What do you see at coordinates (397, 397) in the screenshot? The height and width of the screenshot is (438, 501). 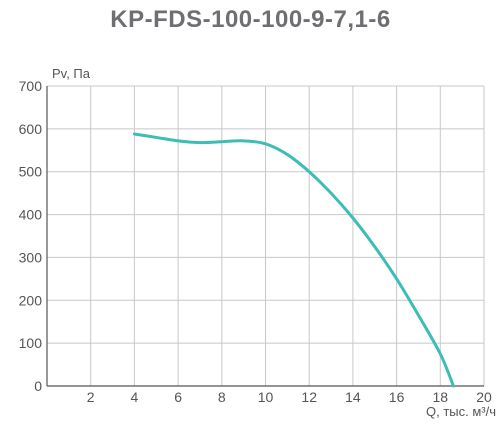 I see `x-tick-label-16: 16` at bounding box center [397, 397].